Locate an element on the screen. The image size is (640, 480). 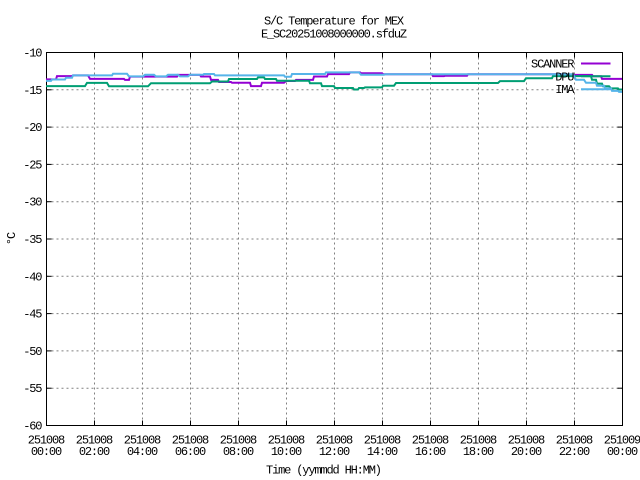
svg-text: 02:00 is located at coordinates (94, 452).